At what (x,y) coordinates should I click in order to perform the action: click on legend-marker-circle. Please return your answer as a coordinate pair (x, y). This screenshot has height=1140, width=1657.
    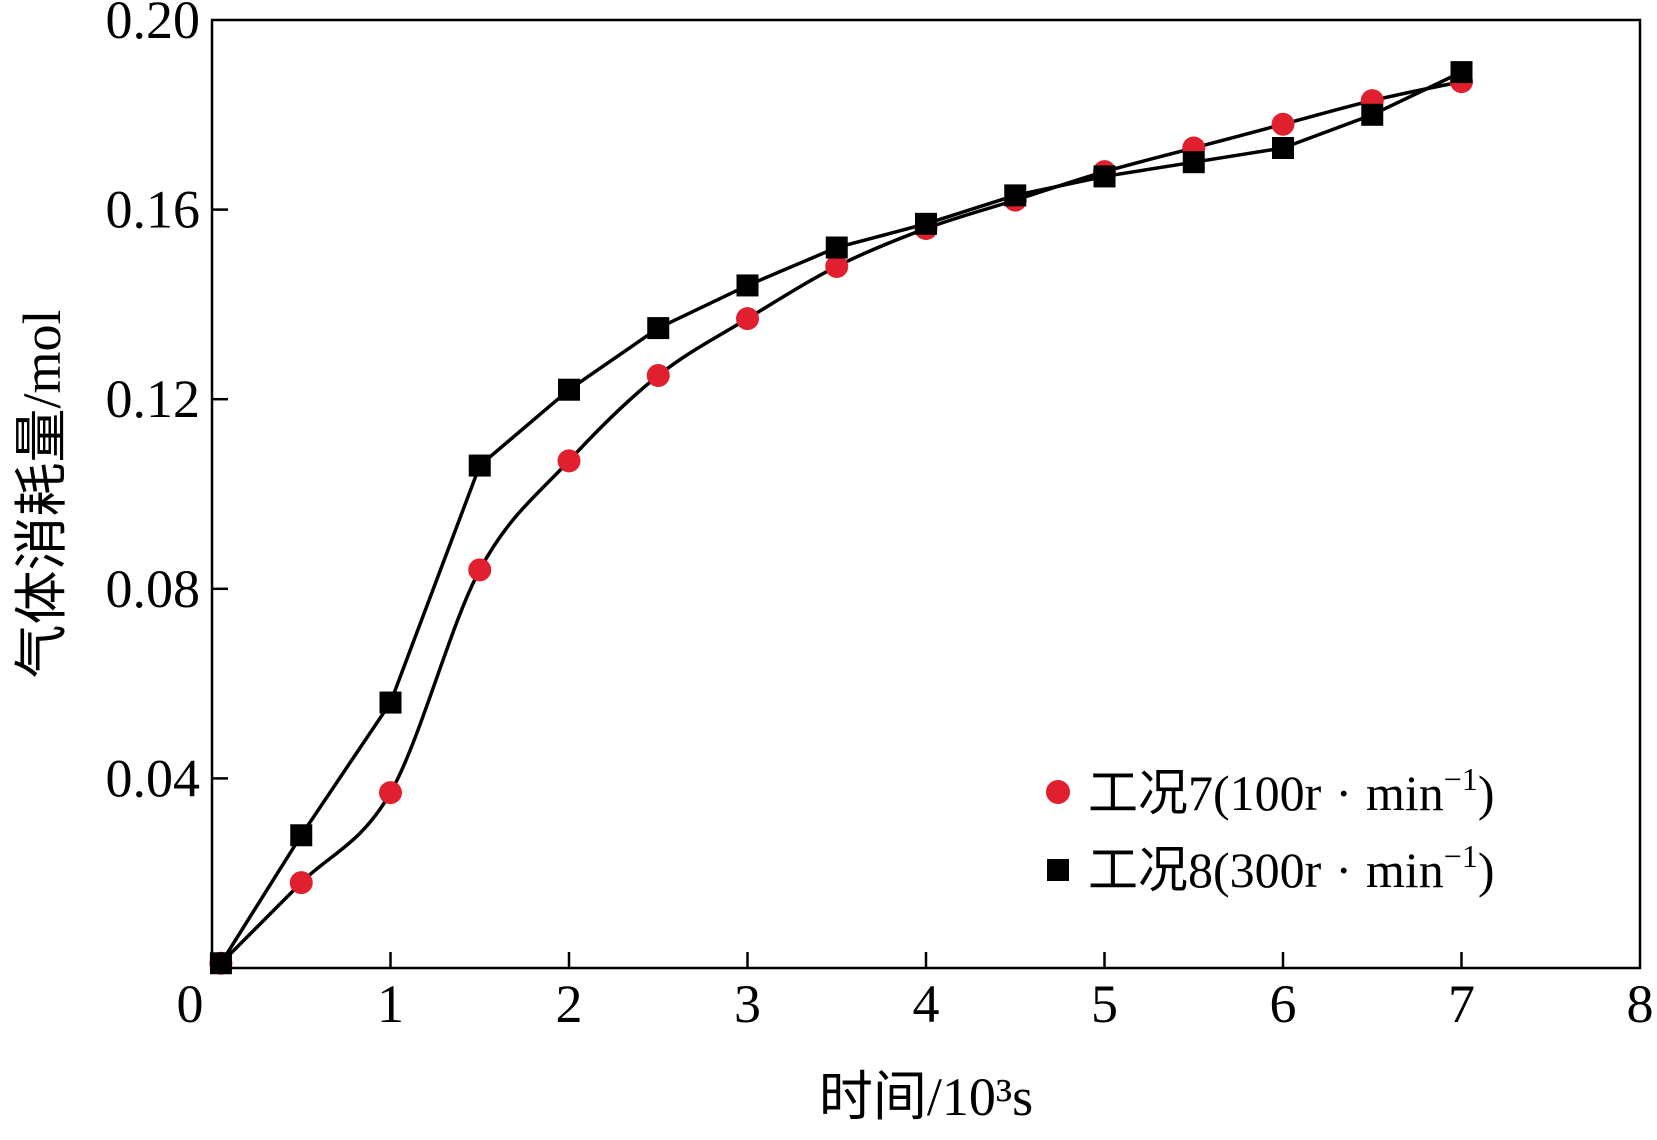
    Looking at the image, I should click on (1058, 792).